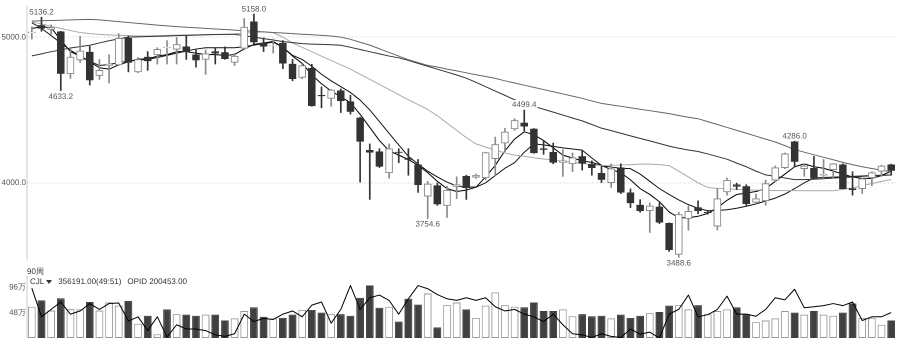  I want to click on y-tick-label: 4000.0, so click(14, 182).